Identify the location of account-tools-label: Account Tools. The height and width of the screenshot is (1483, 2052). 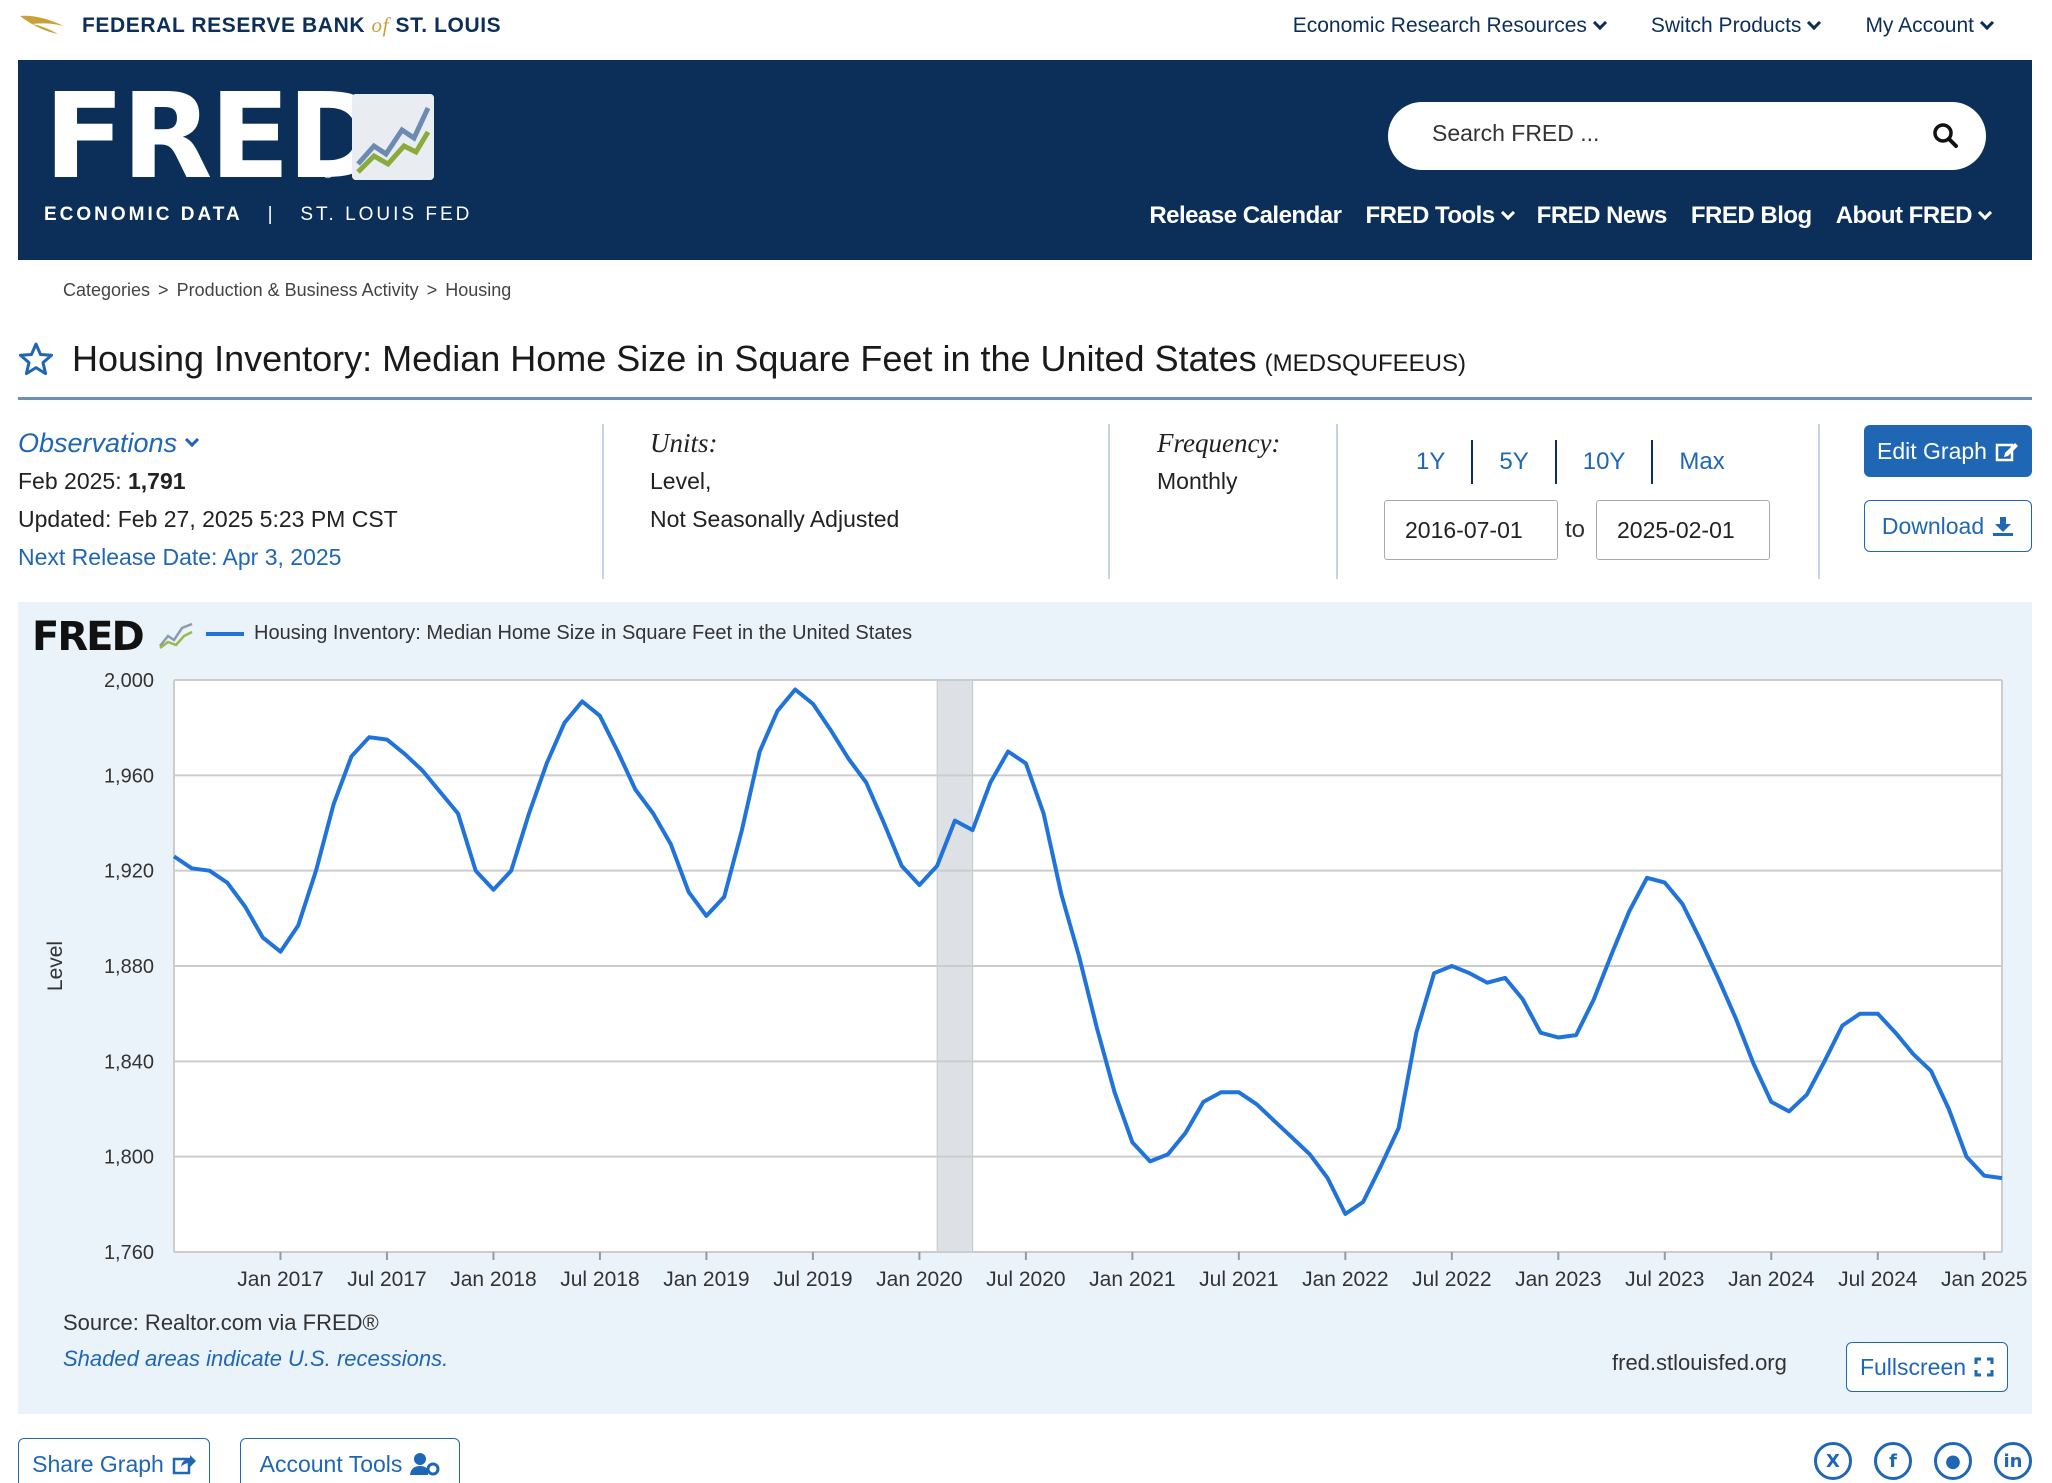
(331, 1463).